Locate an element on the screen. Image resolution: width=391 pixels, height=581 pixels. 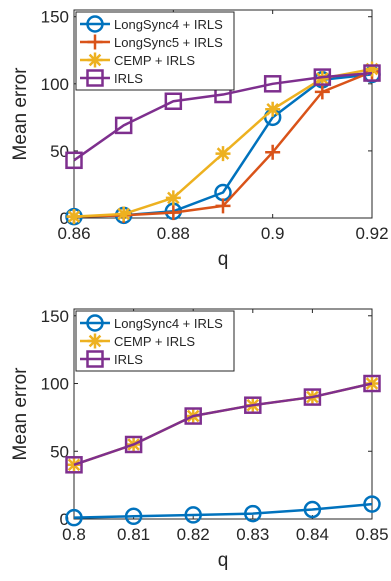
x-tick-label: 0.85 is located at coordinates (371, 534).